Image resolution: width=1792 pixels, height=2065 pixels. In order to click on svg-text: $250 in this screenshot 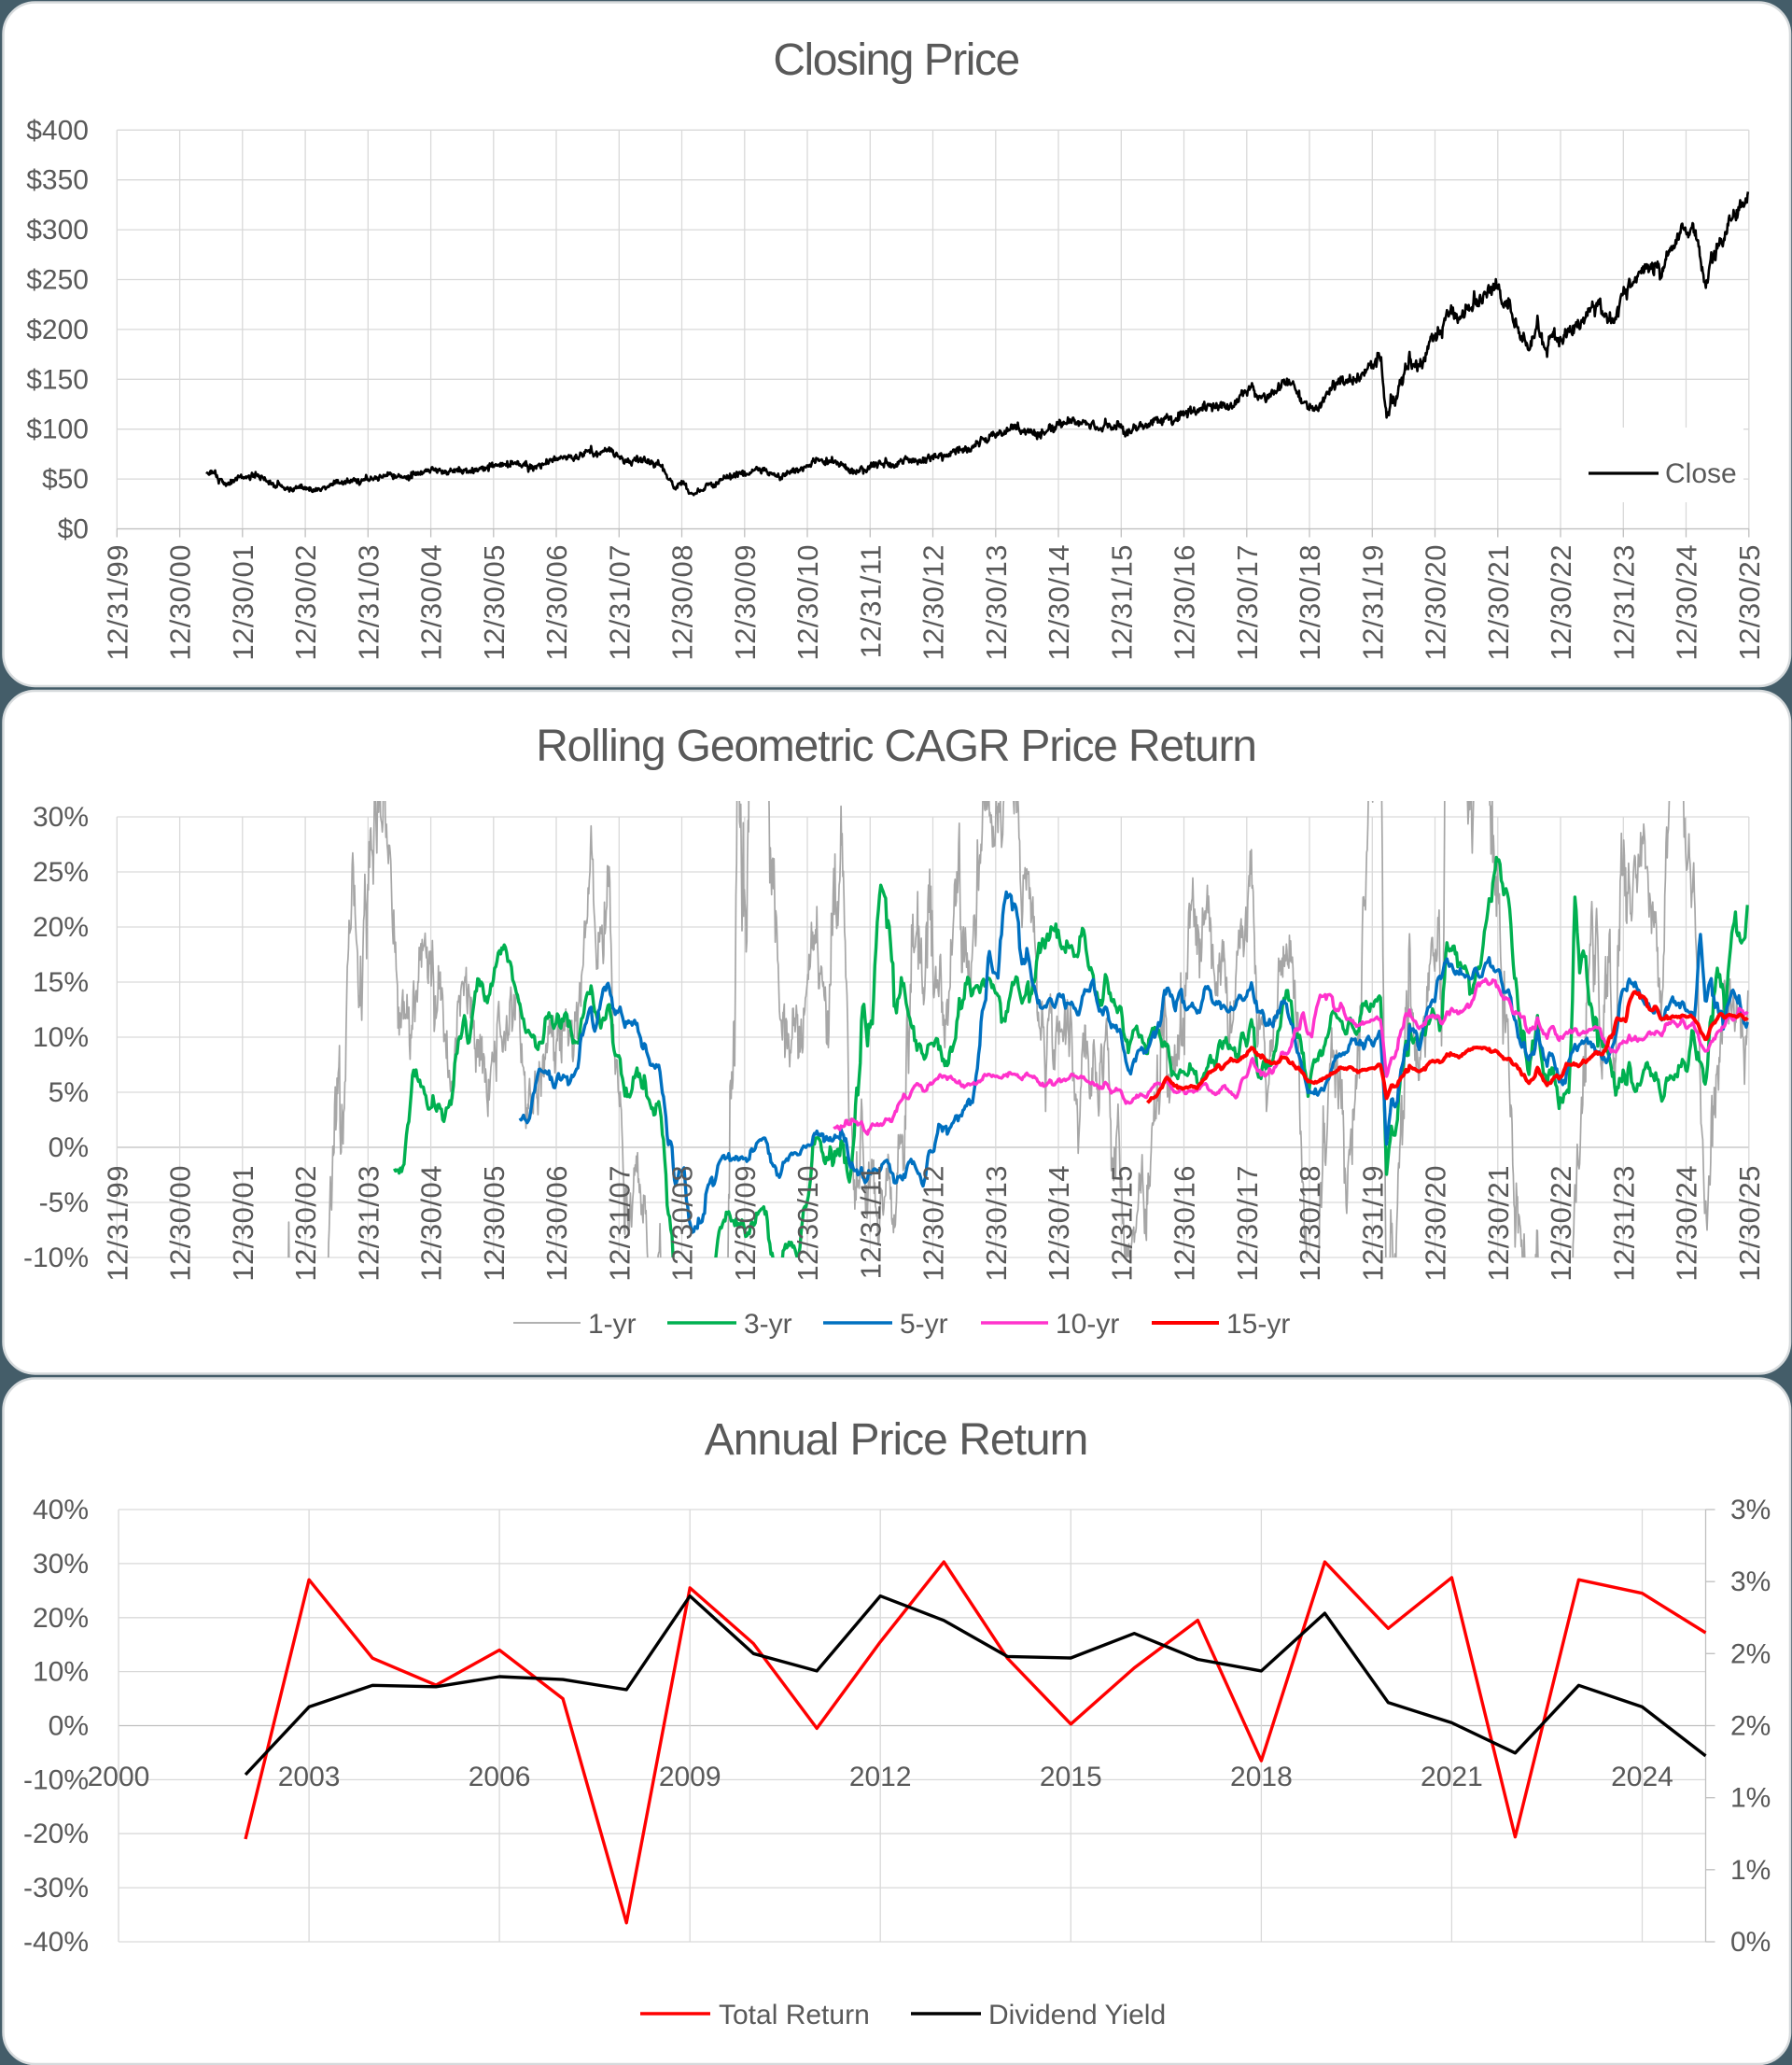, I will do `click(57, 280)`.